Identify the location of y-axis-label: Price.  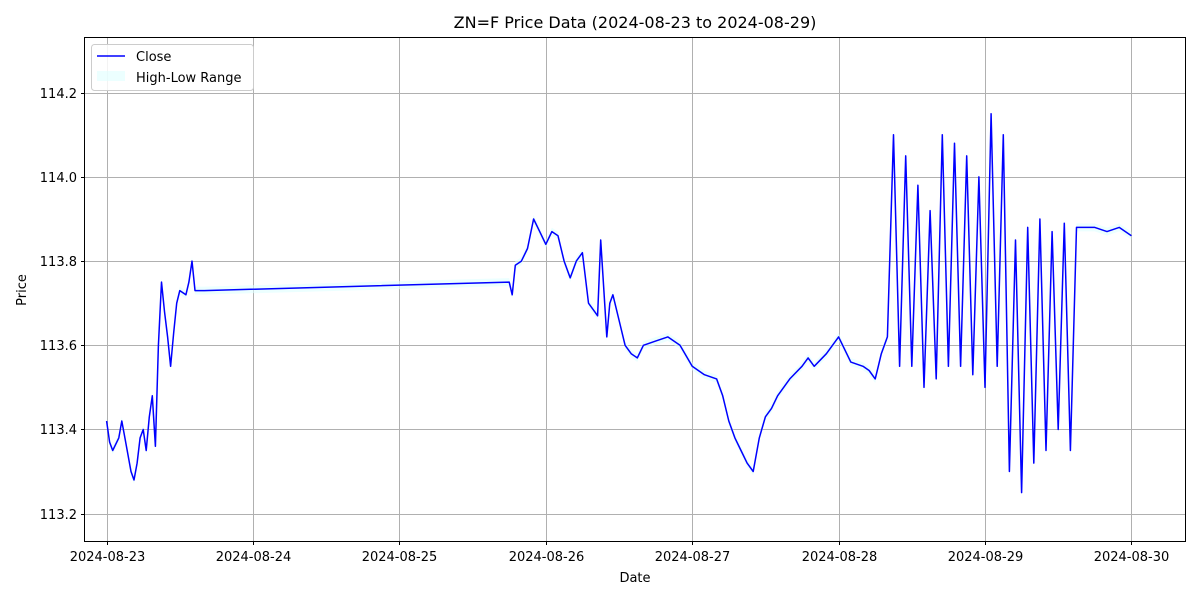
(22, 290).